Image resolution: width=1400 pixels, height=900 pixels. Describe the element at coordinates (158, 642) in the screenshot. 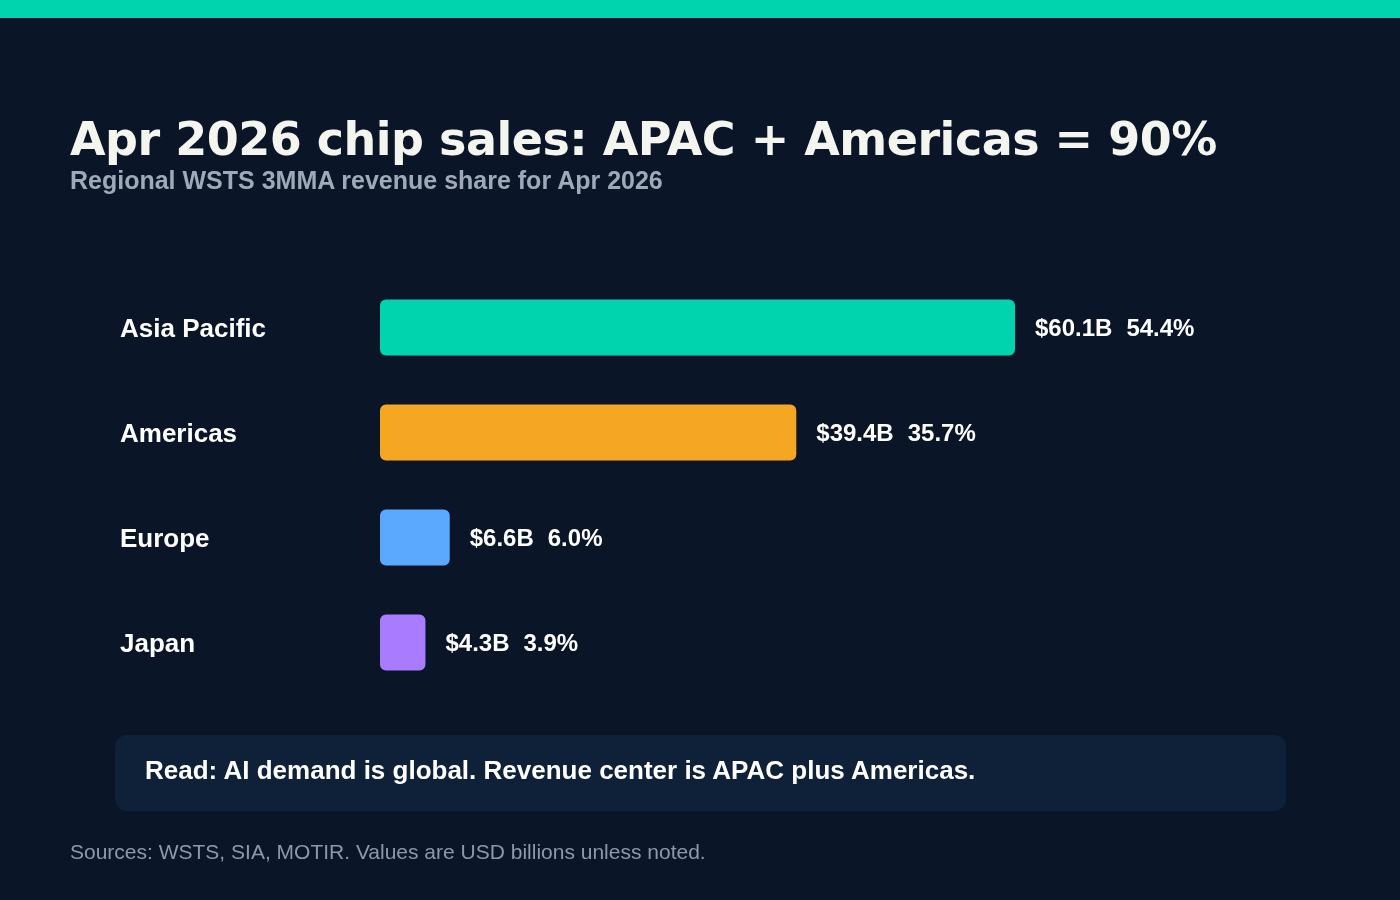

I see `y-tick-label: Japan` at that location.